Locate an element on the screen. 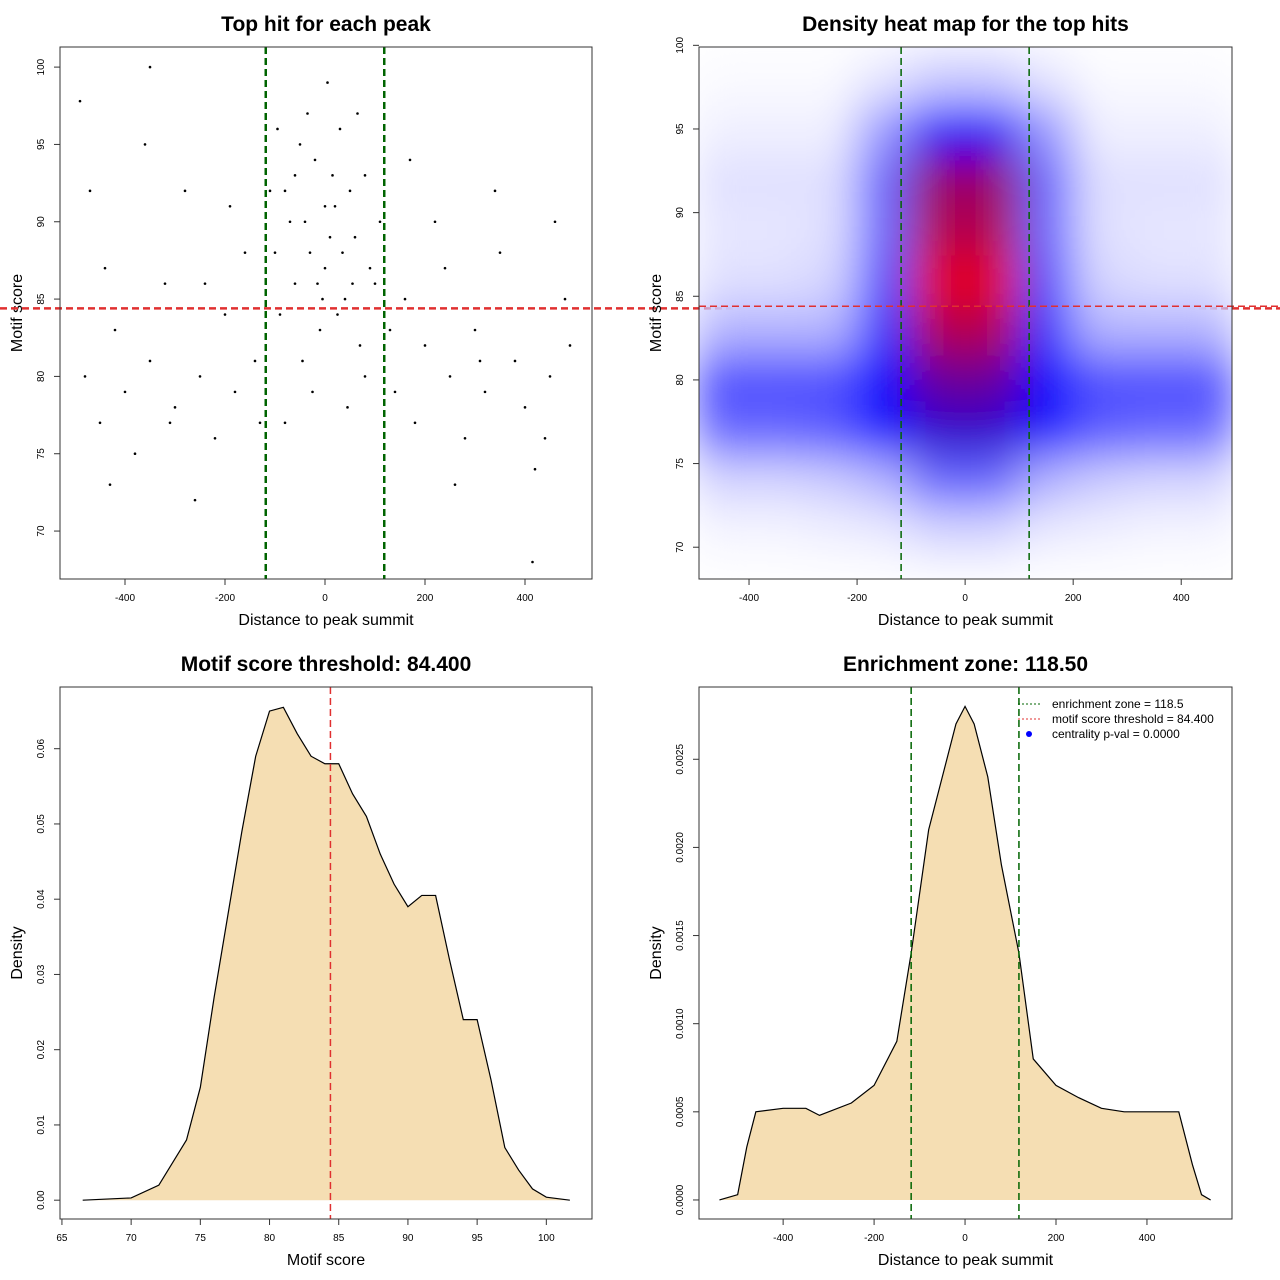 The width and height of the screenshot is (1280, 1280). y-tick-label: 0.0020 is located at coordinates (680, 847).